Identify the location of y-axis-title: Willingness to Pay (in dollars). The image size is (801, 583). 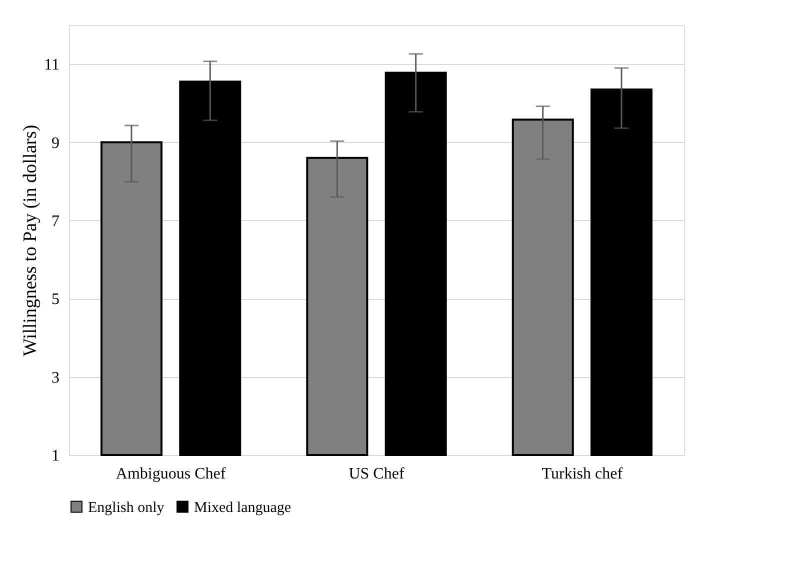
(31, 240).